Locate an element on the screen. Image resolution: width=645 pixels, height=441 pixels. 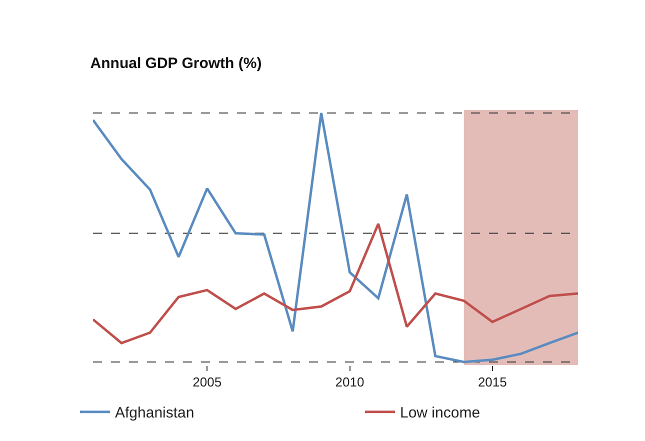
legend-label: Low income is located at coordinates (440, 413).